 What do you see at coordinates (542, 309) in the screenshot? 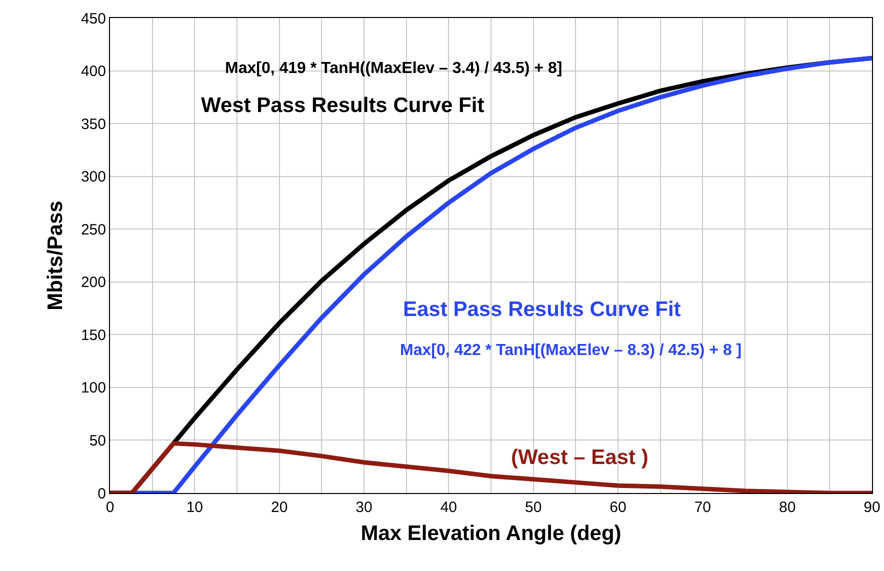
I see `text: East Pass Results Curve Fit` at bounding box center [542, 309].